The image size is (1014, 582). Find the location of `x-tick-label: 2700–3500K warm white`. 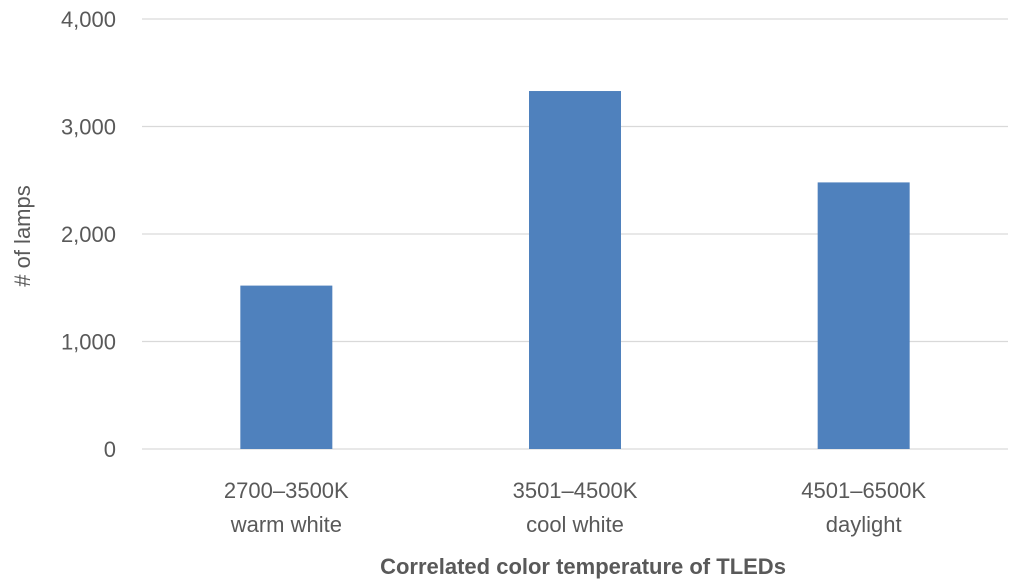

x-tick-label: 2700–3500K warm white is located at coordinates (286, 507).